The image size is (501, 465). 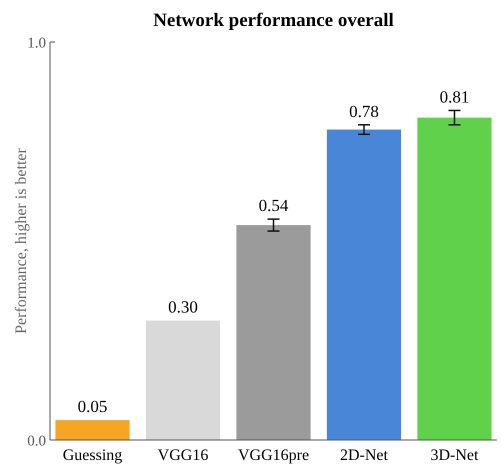 I want to click on data-label: 0.05, so click(x=93, y=406).